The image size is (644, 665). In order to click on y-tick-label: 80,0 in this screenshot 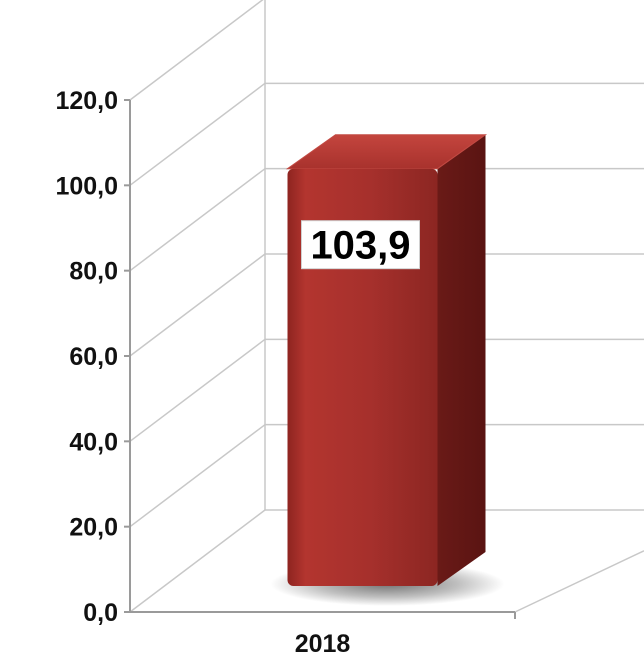, I will do `click(93, 272)`.